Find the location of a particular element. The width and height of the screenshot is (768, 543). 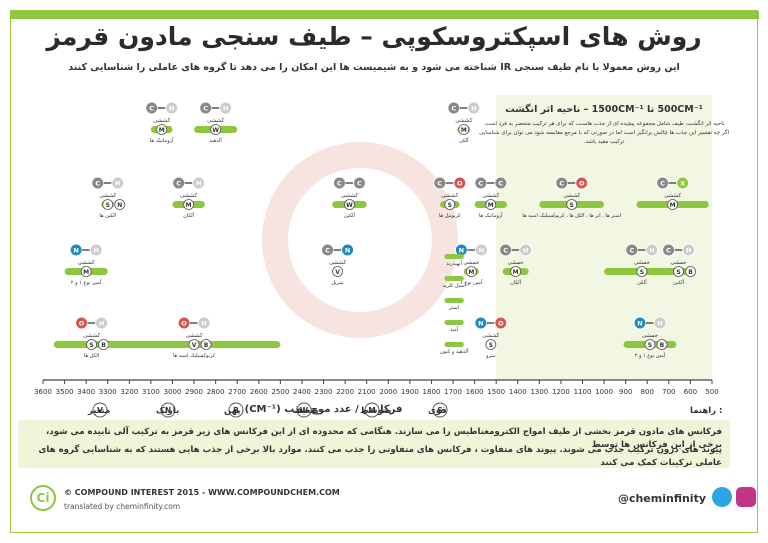

x-tick-label: 3400 is located at coordinates (86, 392).